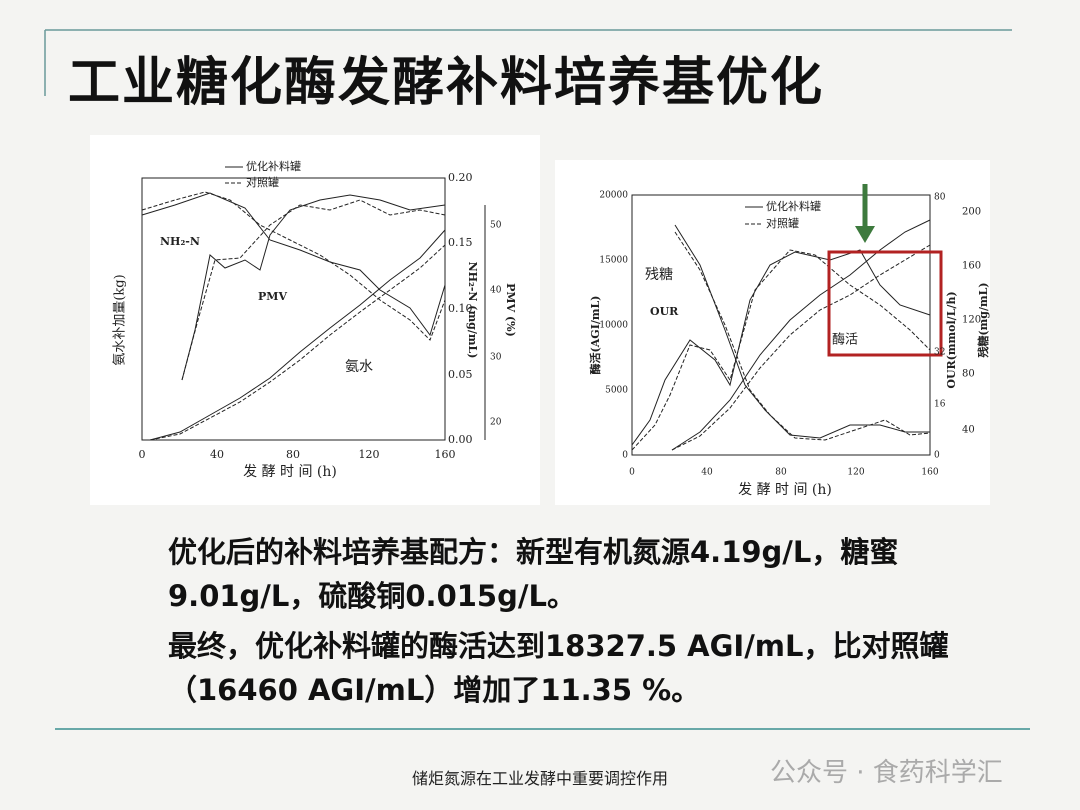 This screenshot has width=1080, height=810. I want to click on y-tick-label: 0.15, so click(460, 242).